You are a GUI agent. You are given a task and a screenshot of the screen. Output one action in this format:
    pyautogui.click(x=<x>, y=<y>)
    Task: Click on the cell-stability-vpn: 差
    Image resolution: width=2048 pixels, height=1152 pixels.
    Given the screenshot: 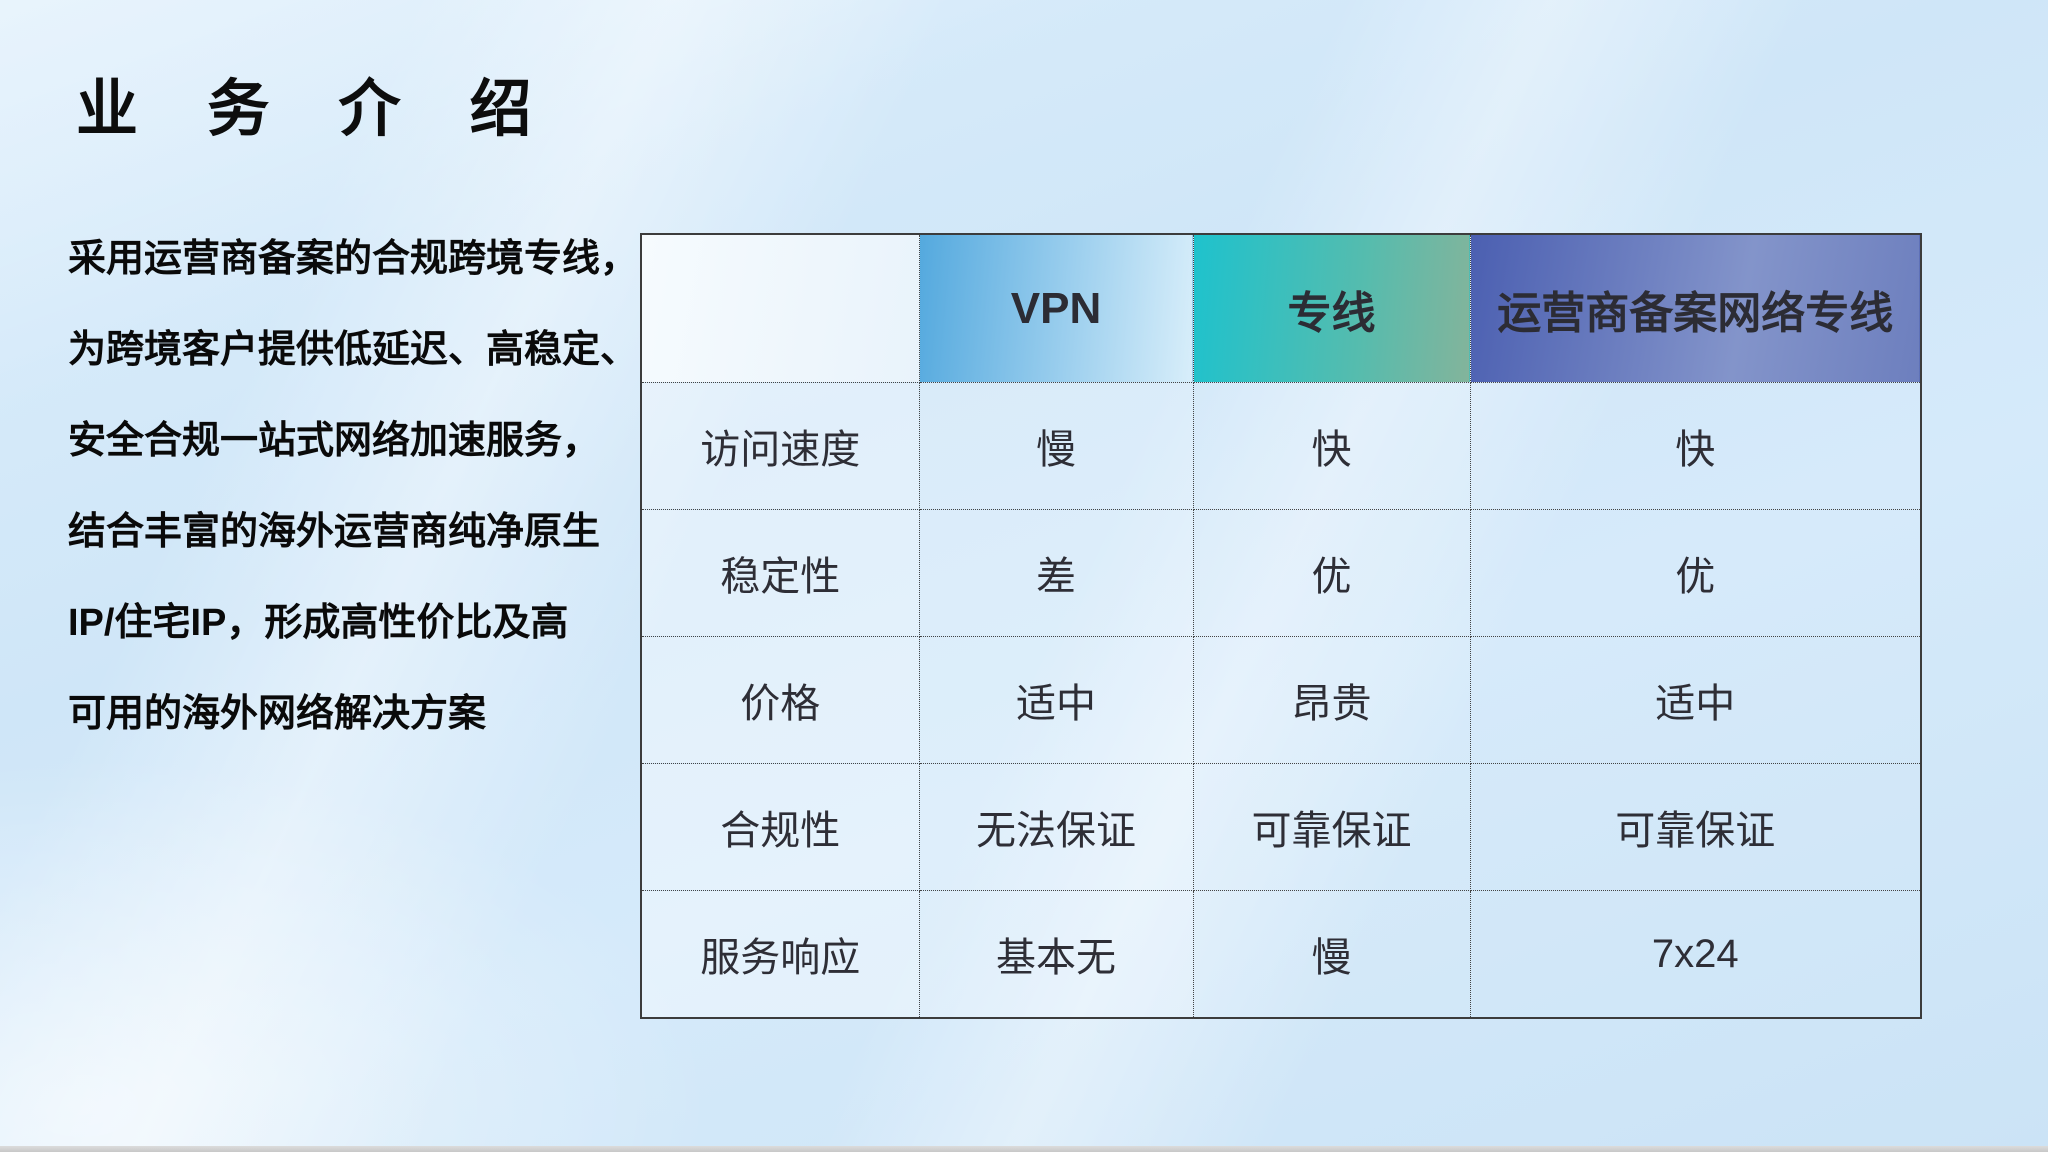 What is the action you would take?
    pyautogui.click(x=1056, y=573)
    